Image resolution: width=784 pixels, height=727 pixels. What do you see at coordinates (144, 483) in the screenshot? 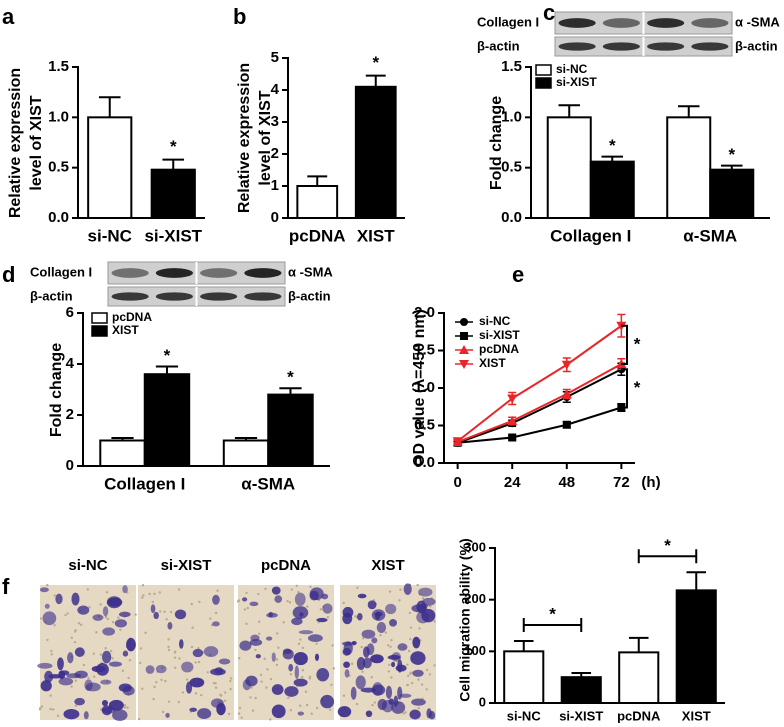
I see `x-tick-label: Collagen I` at bounding box center [144, 483].